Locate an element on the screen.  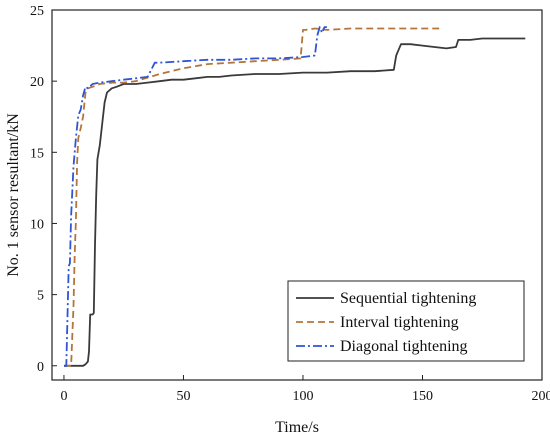
x-tick-label-0: 0 is located at coordinates (63, 396).